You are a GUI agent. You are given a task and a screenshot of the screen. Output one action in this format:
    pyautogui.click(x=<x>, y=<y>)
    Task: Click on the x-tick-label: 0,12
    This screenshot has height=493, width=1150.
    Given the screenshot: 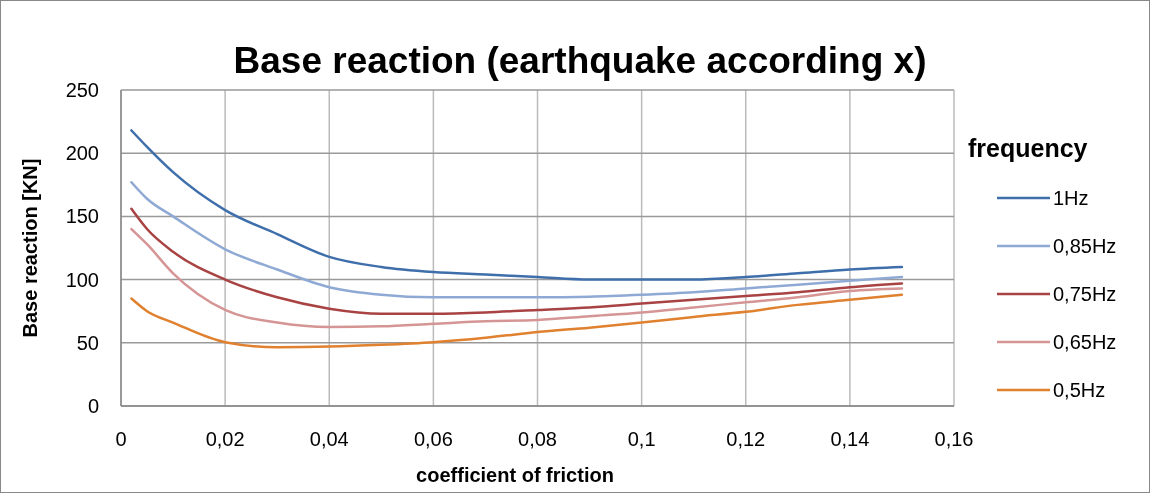 What is the action you would take?
    pyautogui.click(x=746, y=439)
    